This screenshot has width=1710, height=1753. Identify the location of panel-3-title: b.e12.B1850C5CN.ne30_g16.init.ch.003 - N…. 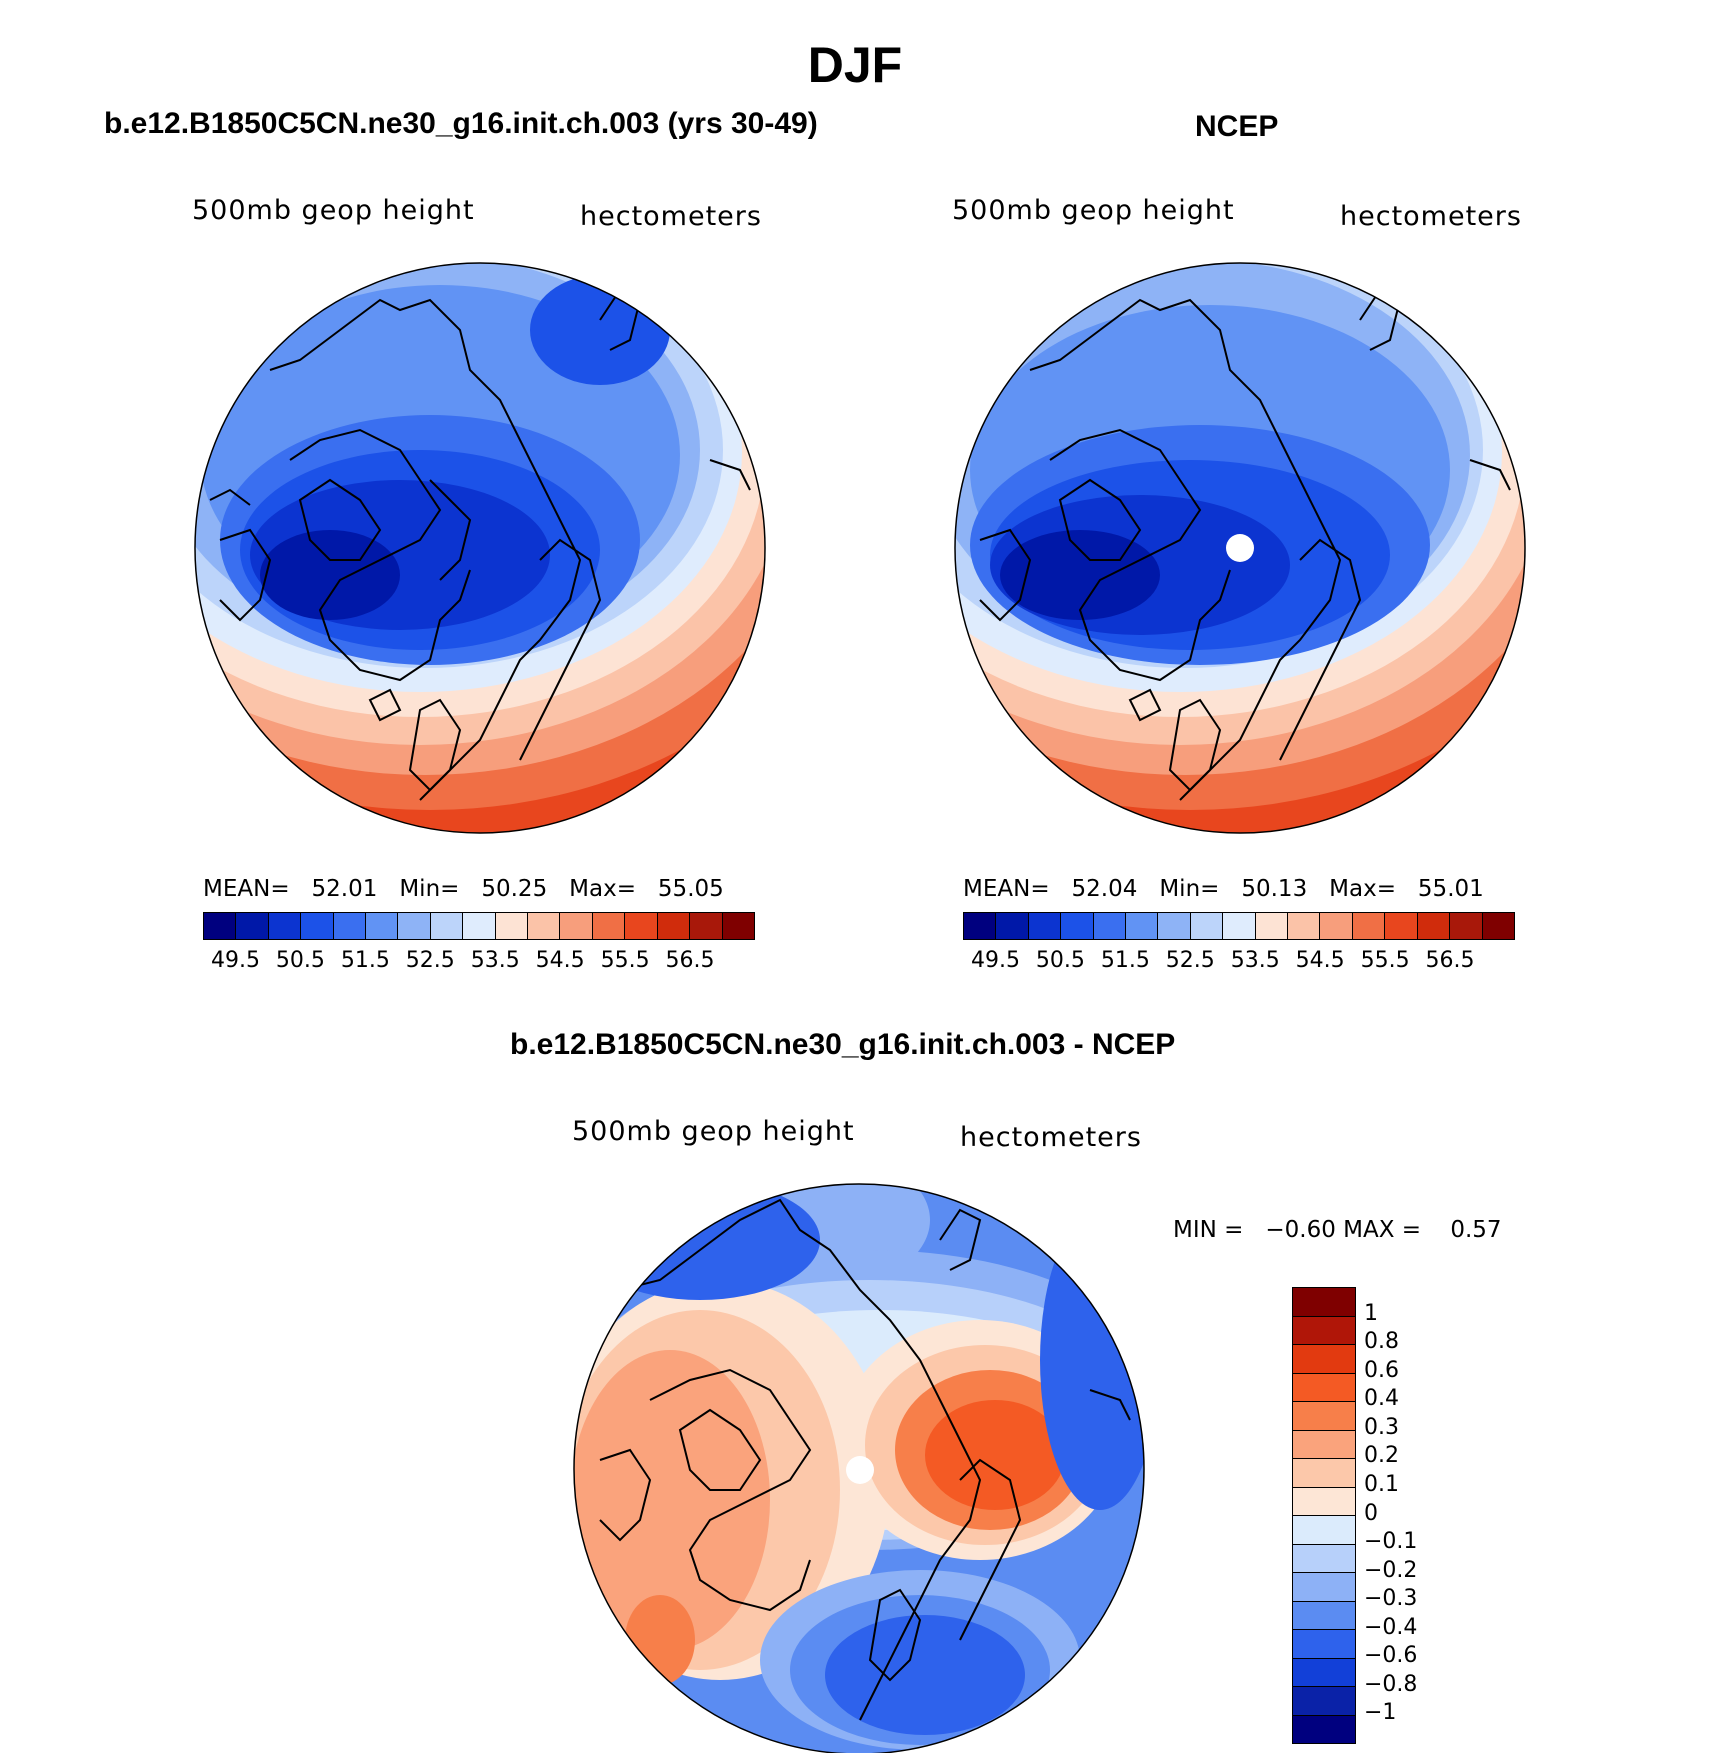
(843, 1044).